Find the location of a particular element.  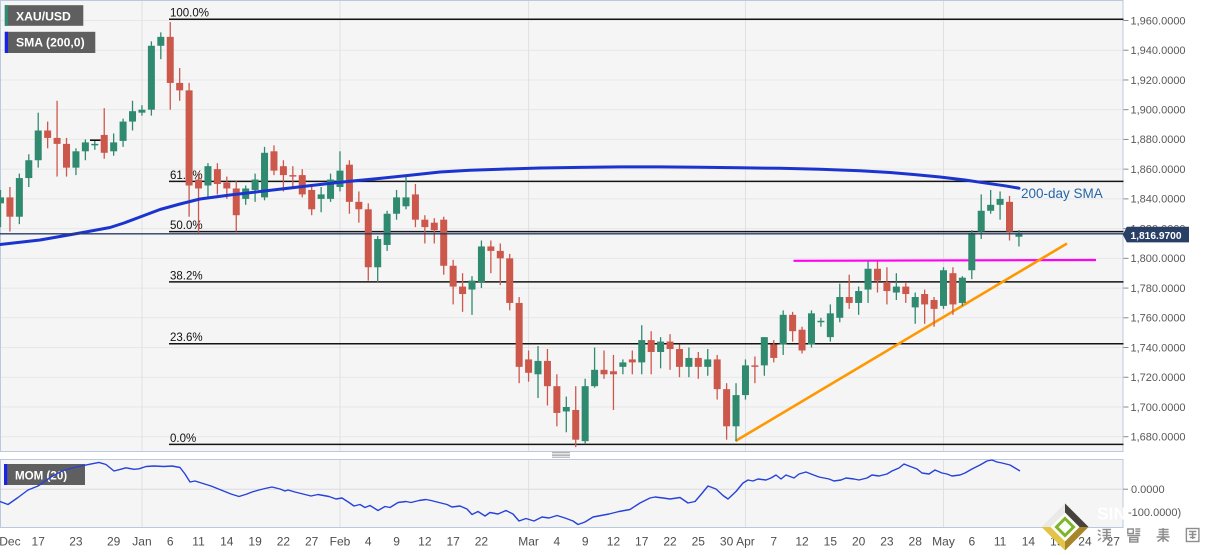

svg-text: 1,740.0000 is located at coordinates (1158, 348).